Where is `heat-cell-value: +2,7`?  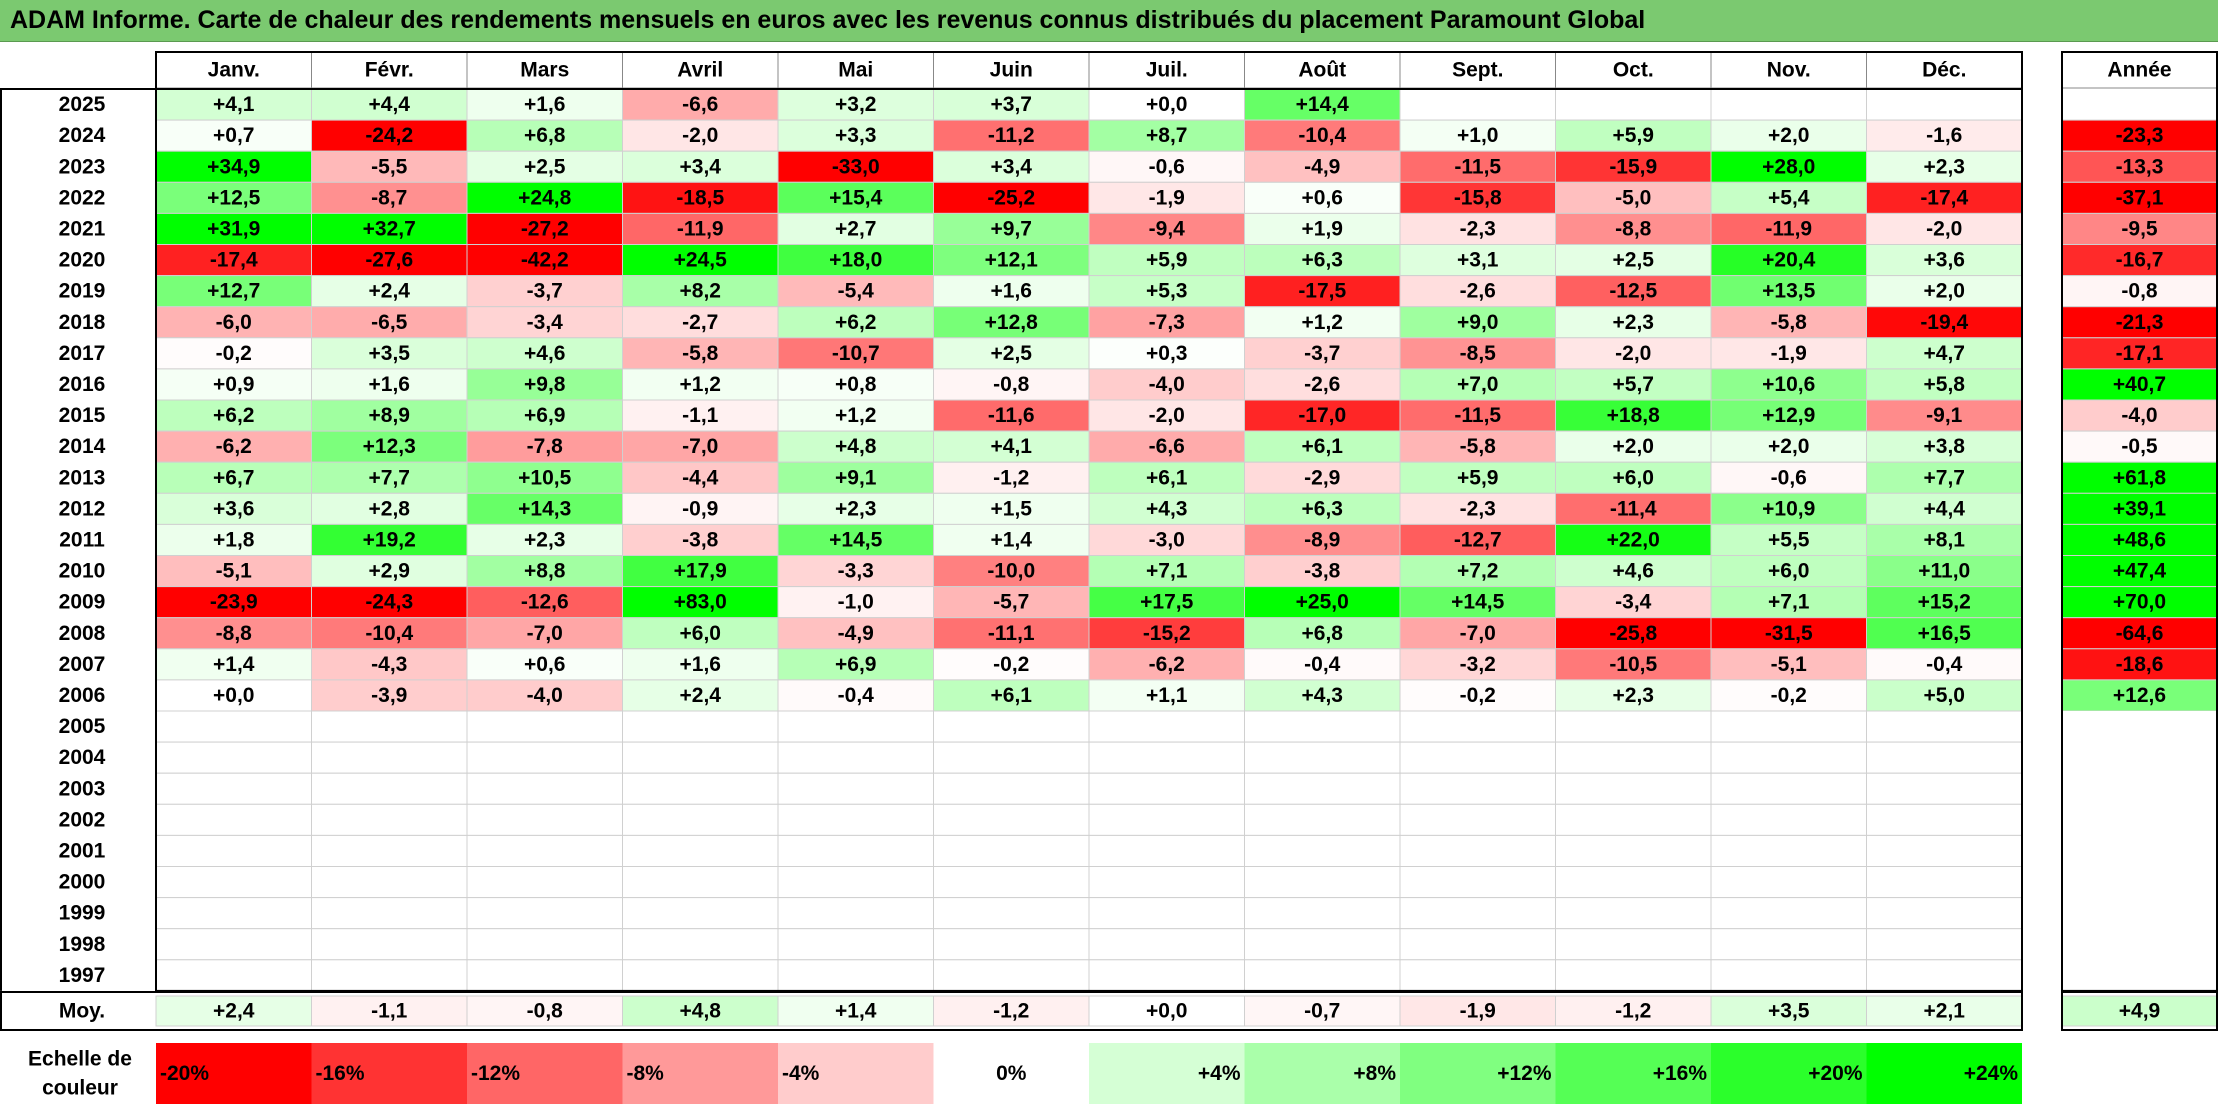 heat-cell-value: +2,7 is located at coordinates (855, 228).